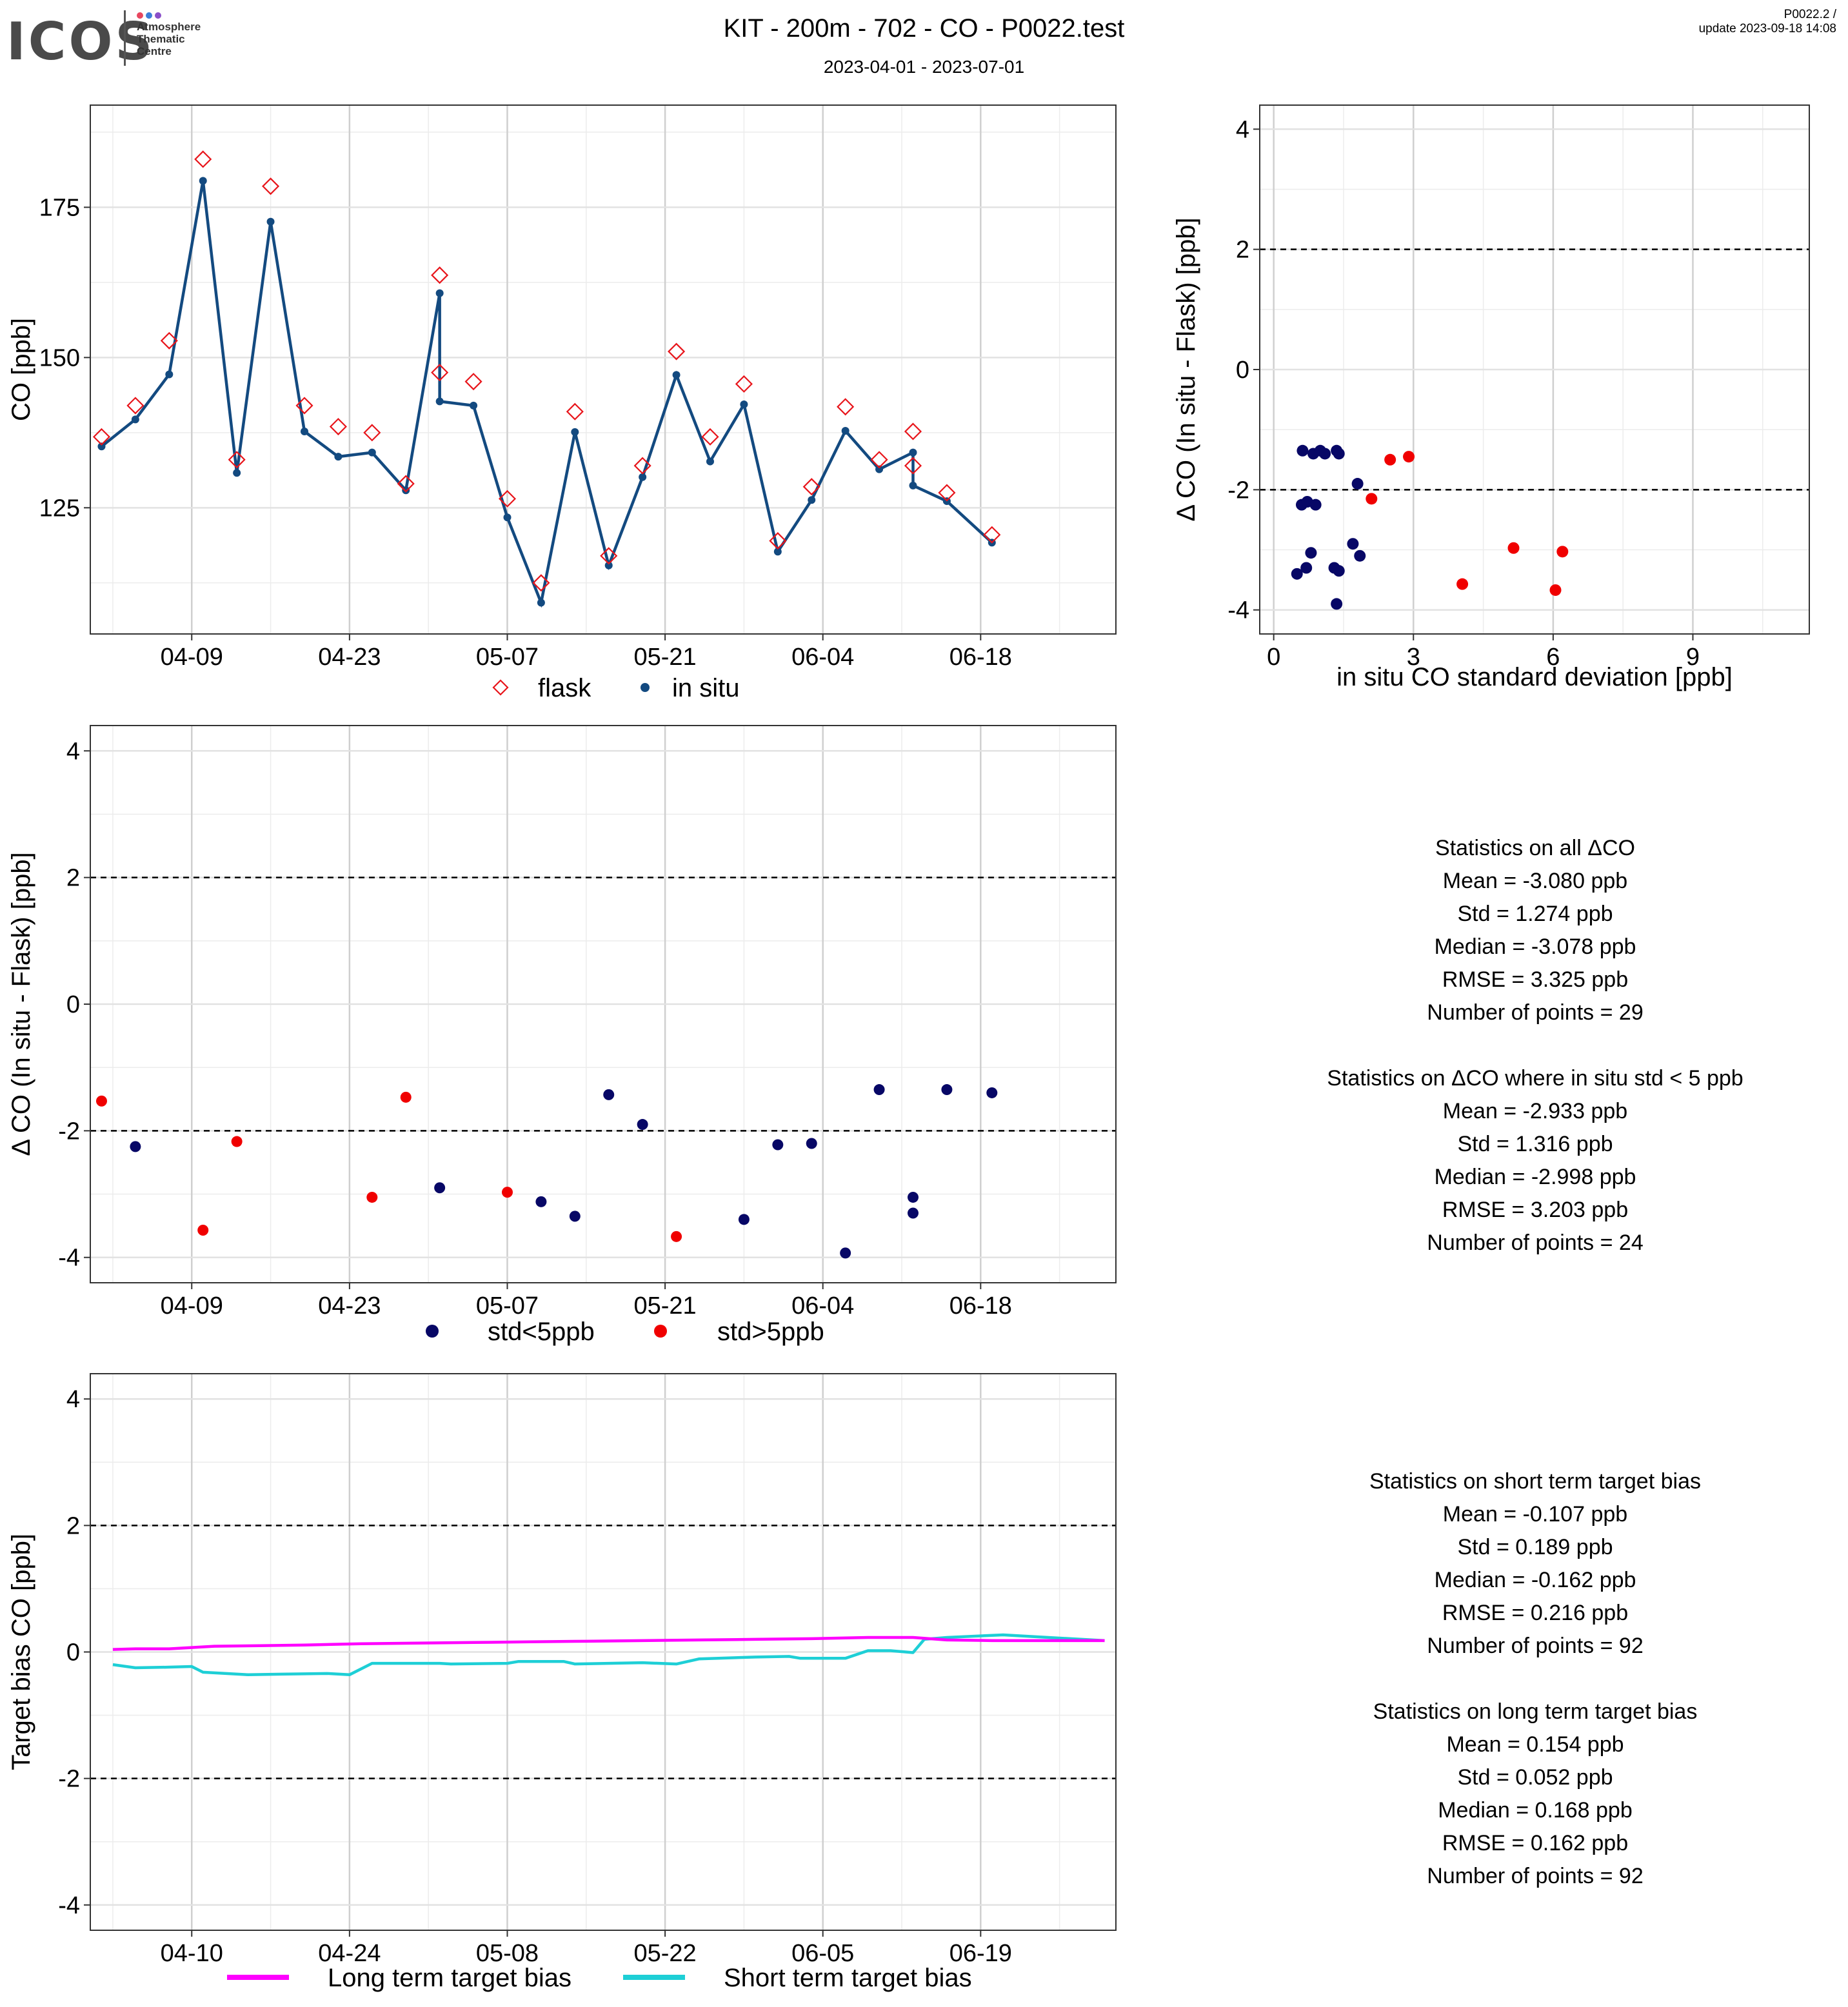 The height and width of the screenshot is (2007, 1848). What do you see at coordinates (980, 1954) in the screenshot?
I see `x-tick-label: 06-19` at bounding box center [980, 1954].